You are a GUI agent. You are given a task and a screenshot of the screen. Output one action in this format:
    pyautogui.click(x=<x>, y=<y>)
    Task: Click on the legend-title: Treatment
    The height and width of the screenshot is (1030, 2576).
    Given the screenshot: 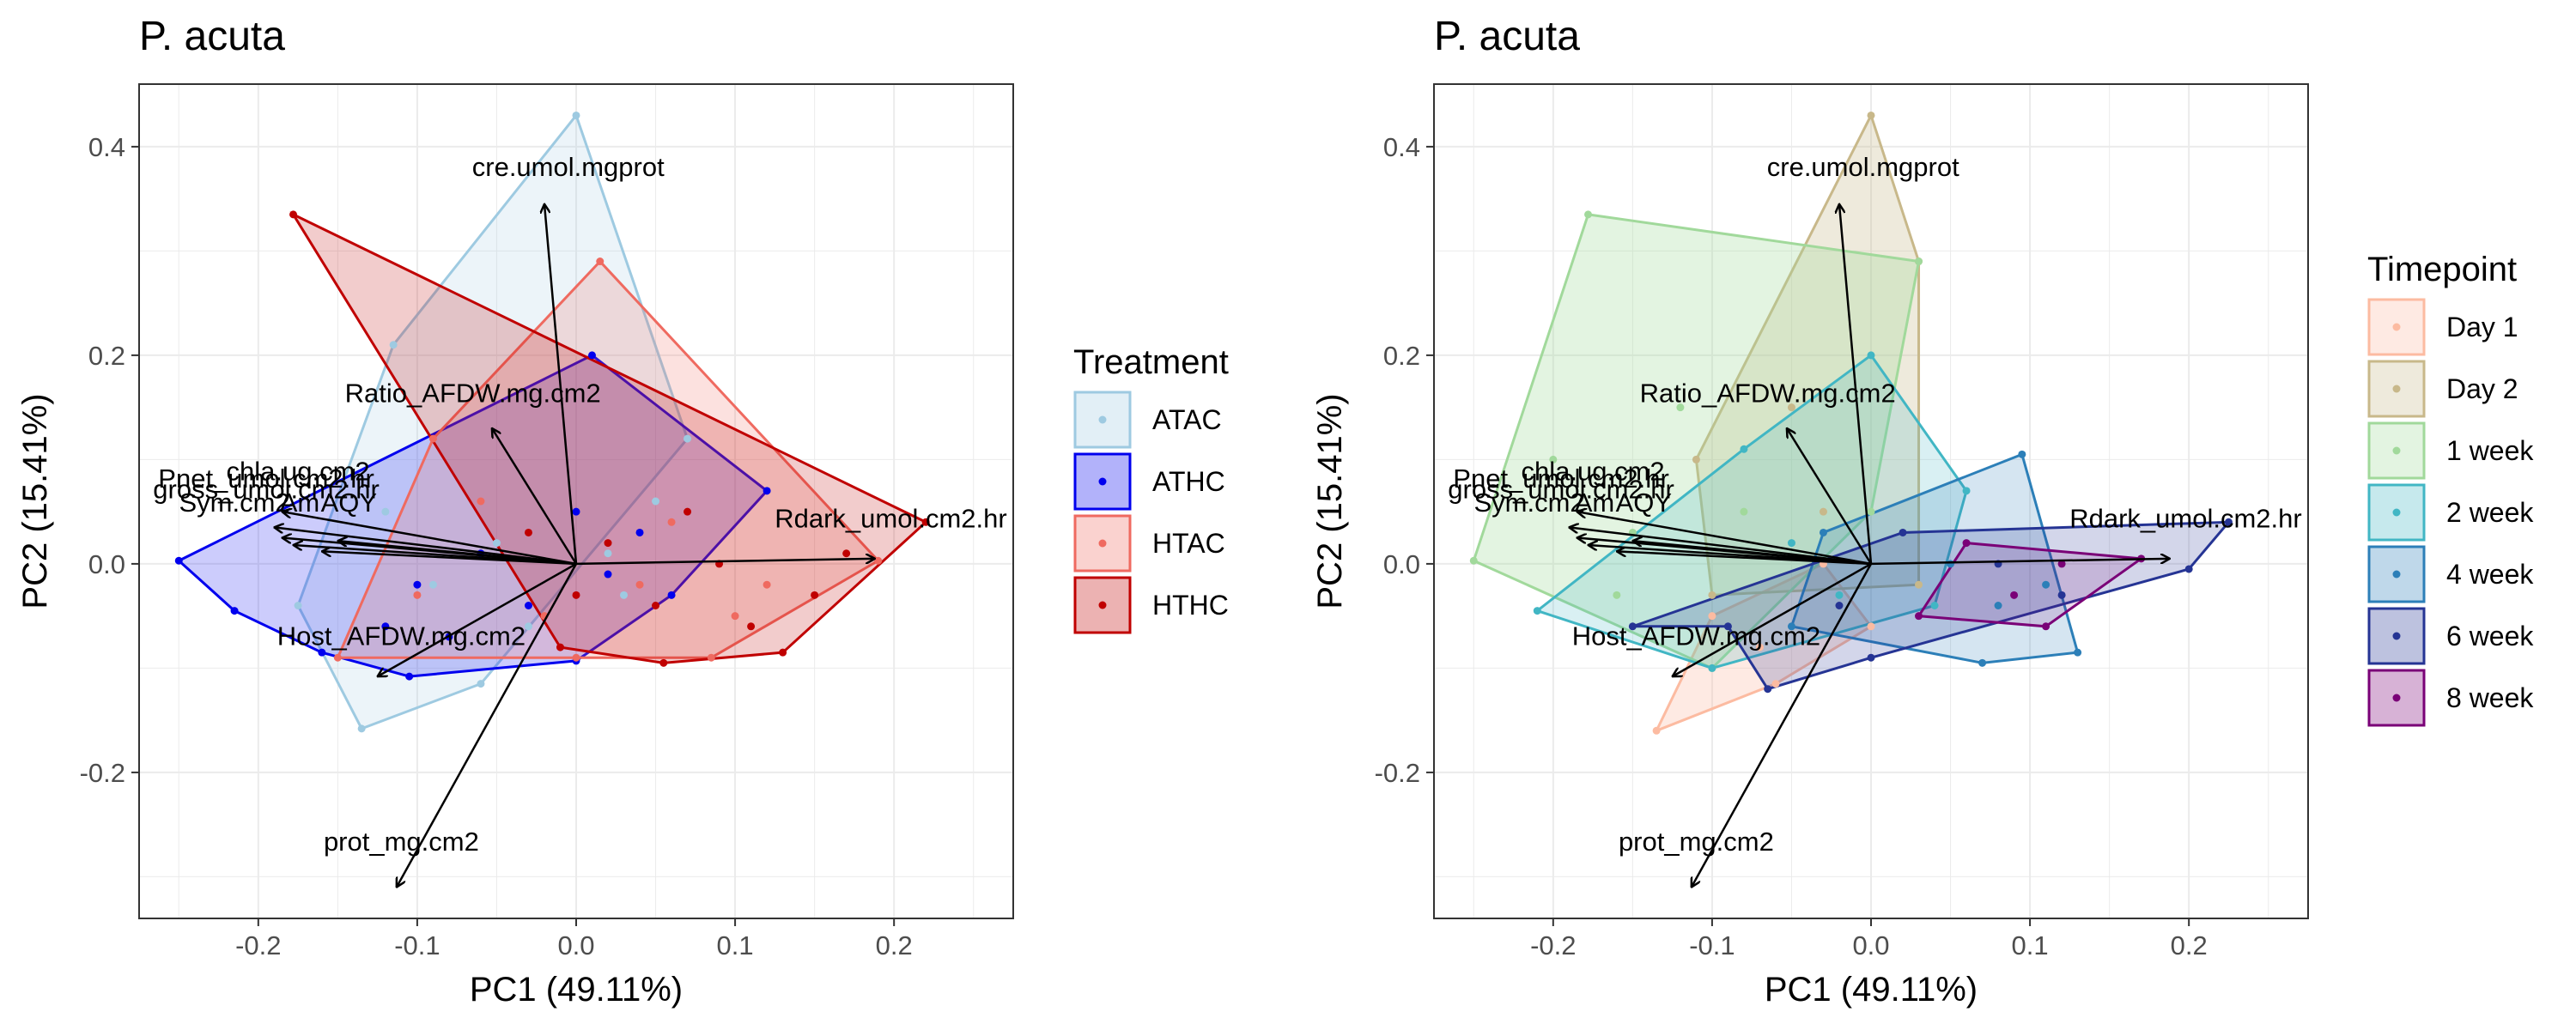 What is the action you would take?
    pyautogui.click(x=1151, y=362)
    